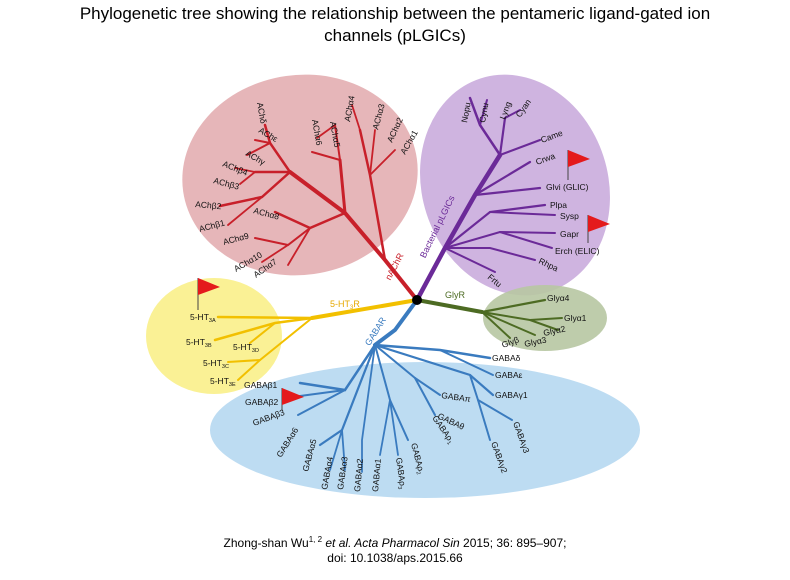  I want to click on leaf-gaba-alpha3: GABAα3, so click(342, 473).